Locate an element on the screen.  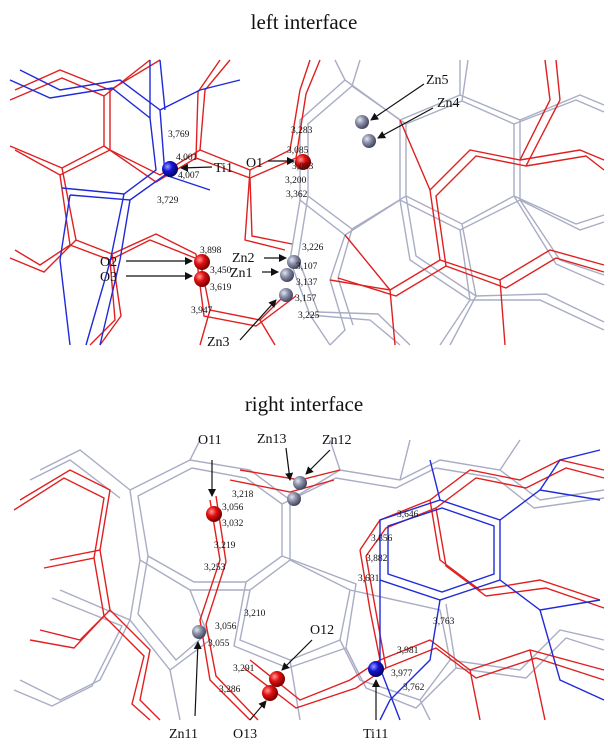
distance-label: 3,055 is located at coordinates (219, 644).